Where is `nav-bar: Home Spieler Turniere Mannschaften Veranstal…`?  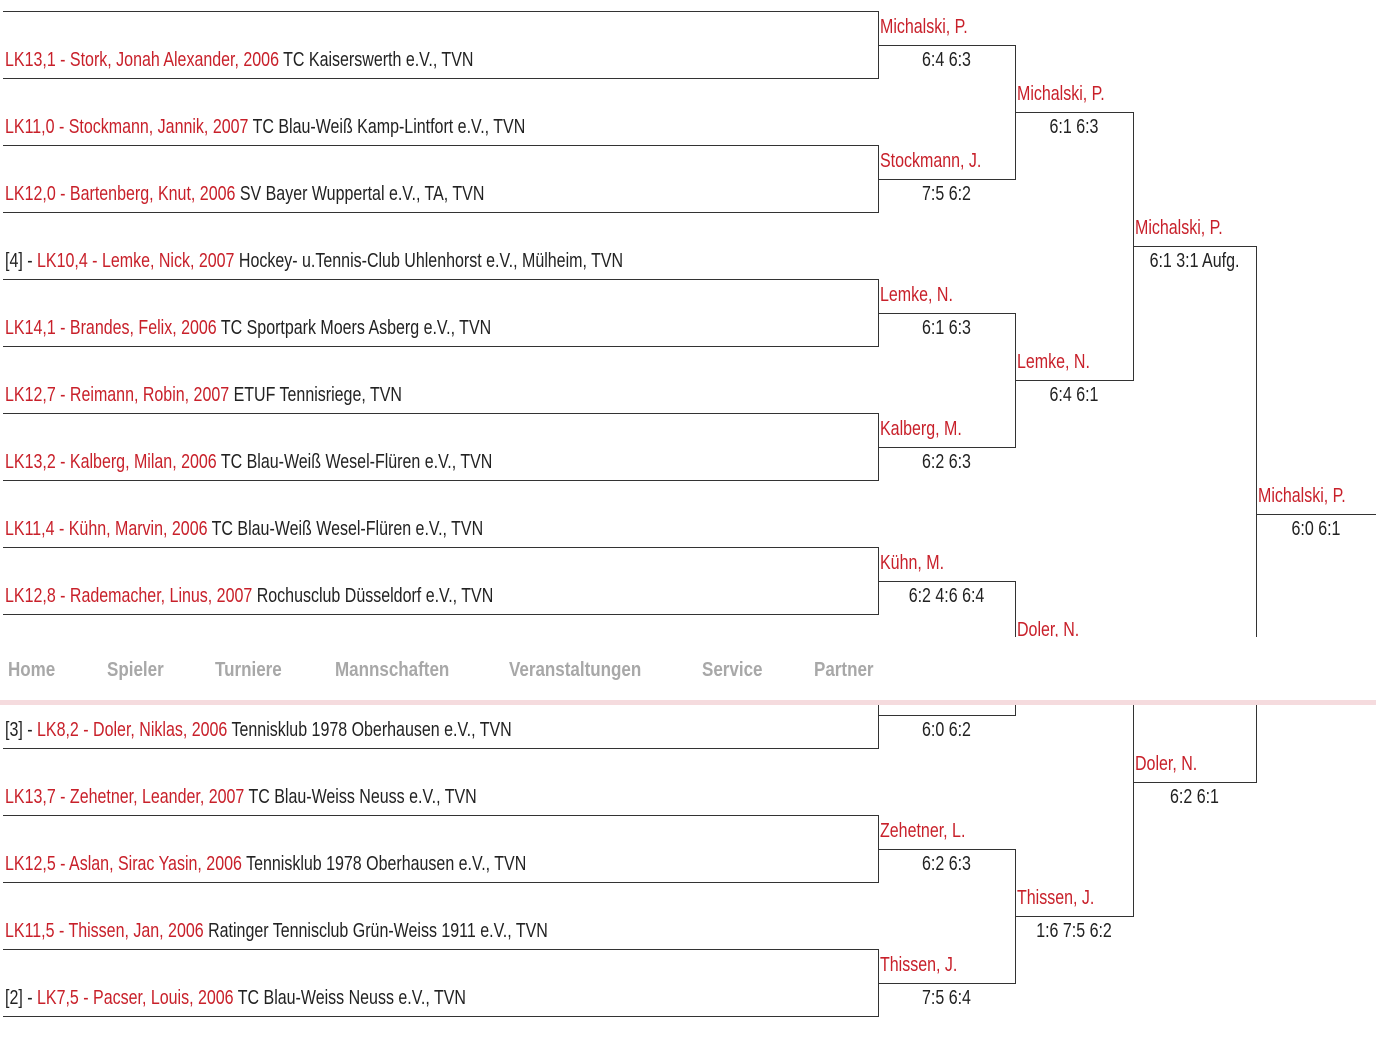
nav-bar: Home Spieler Turniere Mannschaften Veranstal… is located at coordinates (688, 671).